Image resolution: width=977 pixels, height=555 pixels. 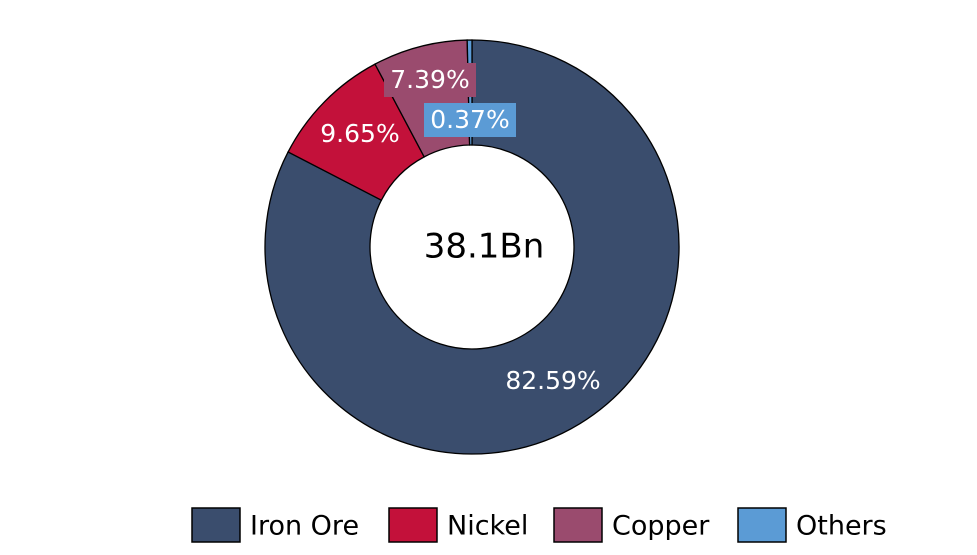 What do you see at coordinates (841, 526) in the screenshot?
I see `legend-label: Others` at bounding box center [841, 526].